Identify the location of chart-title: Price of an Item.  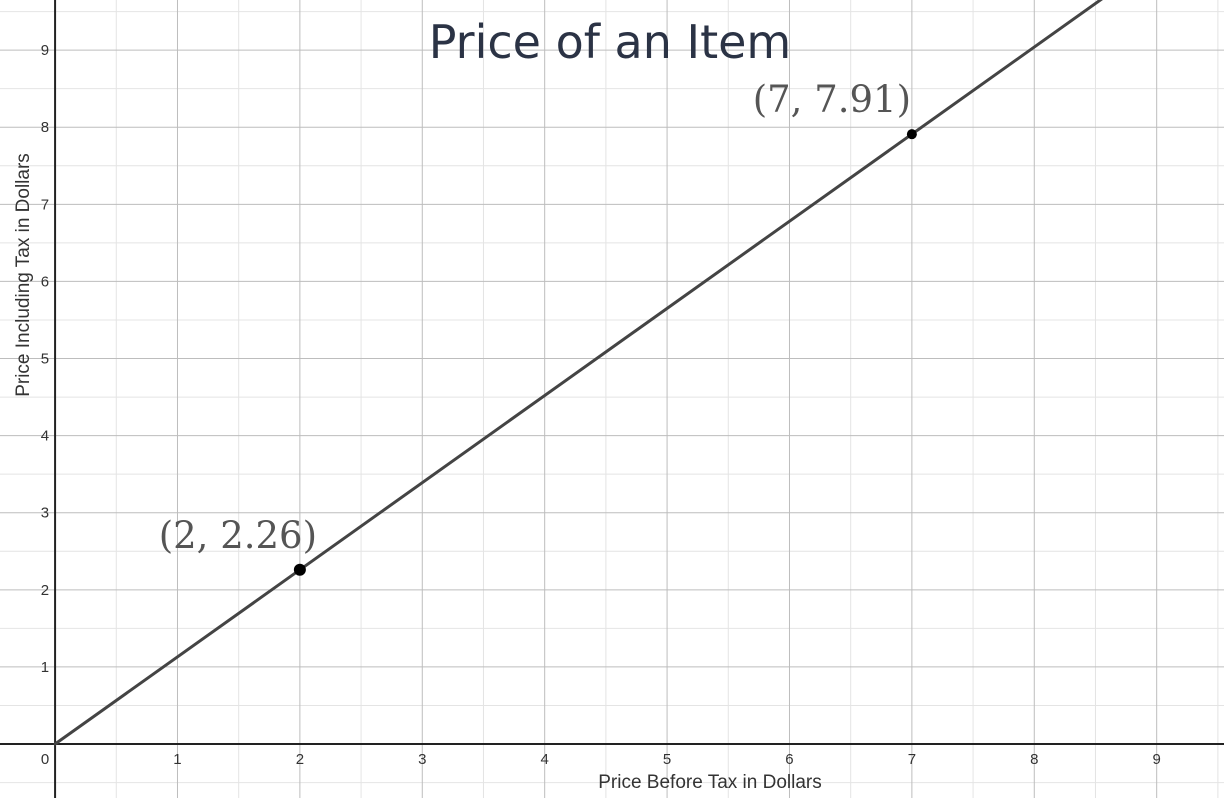
(610, 42).